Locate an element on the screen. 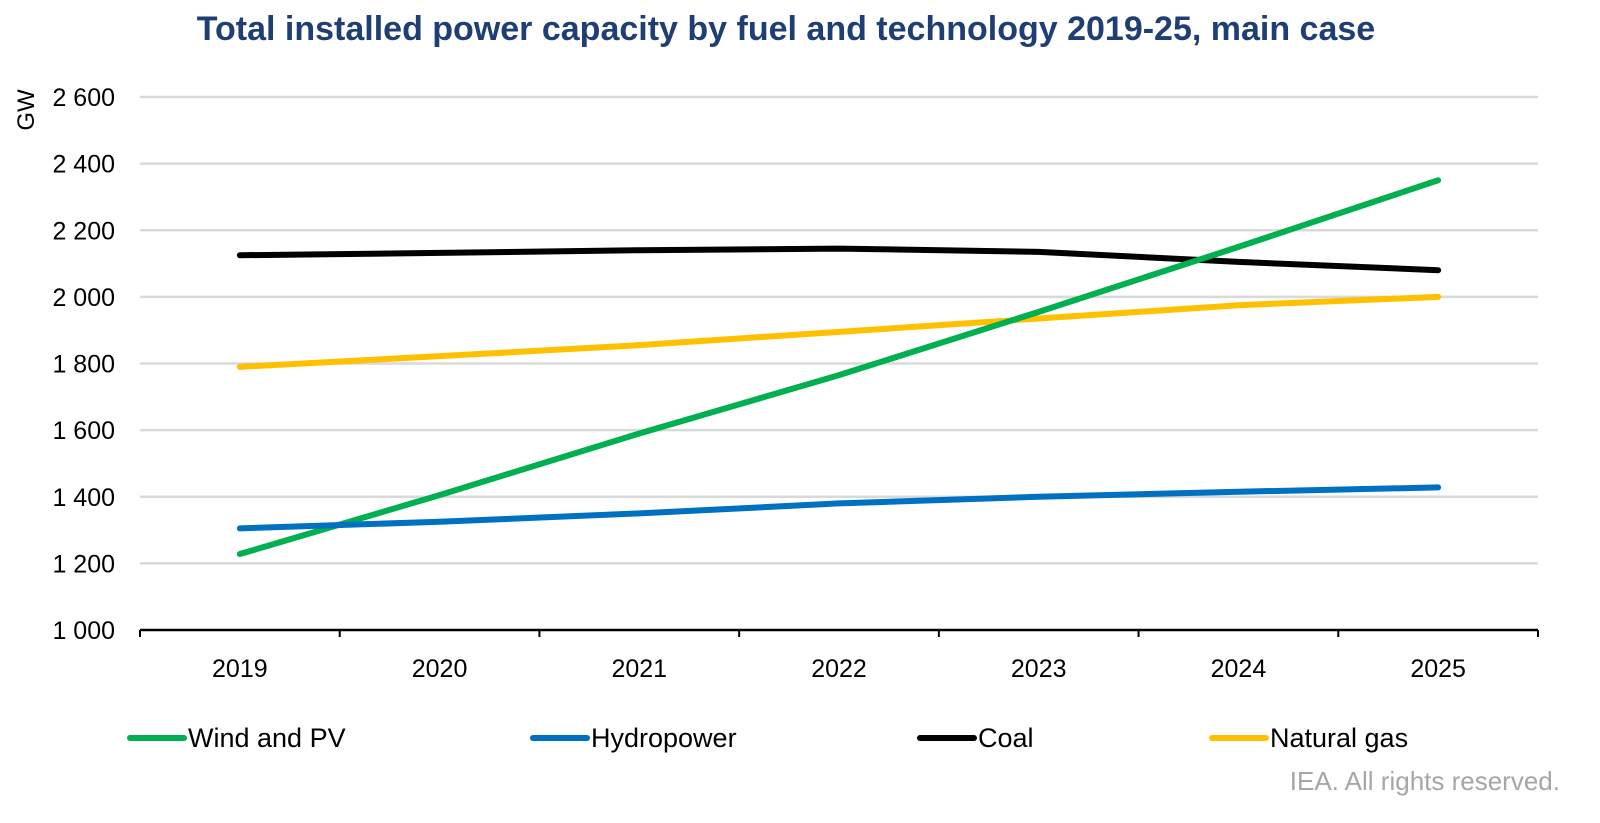 This screenshot has height=823, width=1600. y-tick-label: 1 600 is located at coordinates (83, 431).